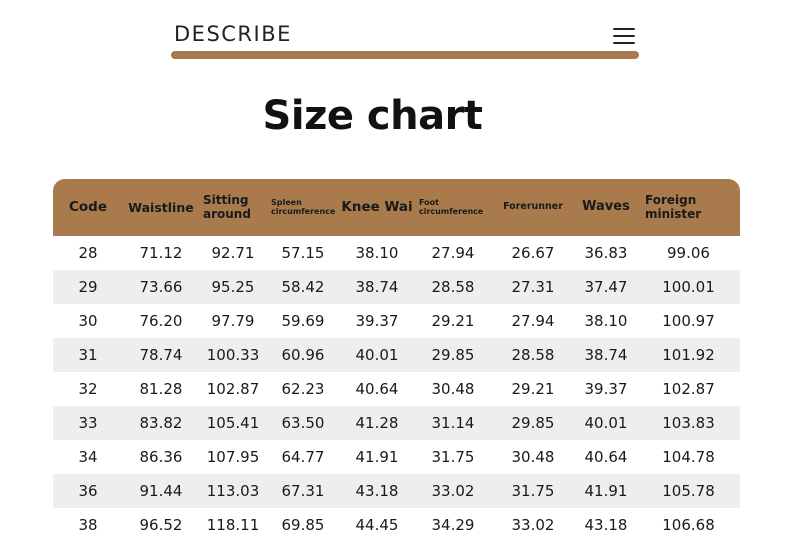 The image size is (790, 559). I want to click on measurement-cell: 101.92, so click(688, 355).